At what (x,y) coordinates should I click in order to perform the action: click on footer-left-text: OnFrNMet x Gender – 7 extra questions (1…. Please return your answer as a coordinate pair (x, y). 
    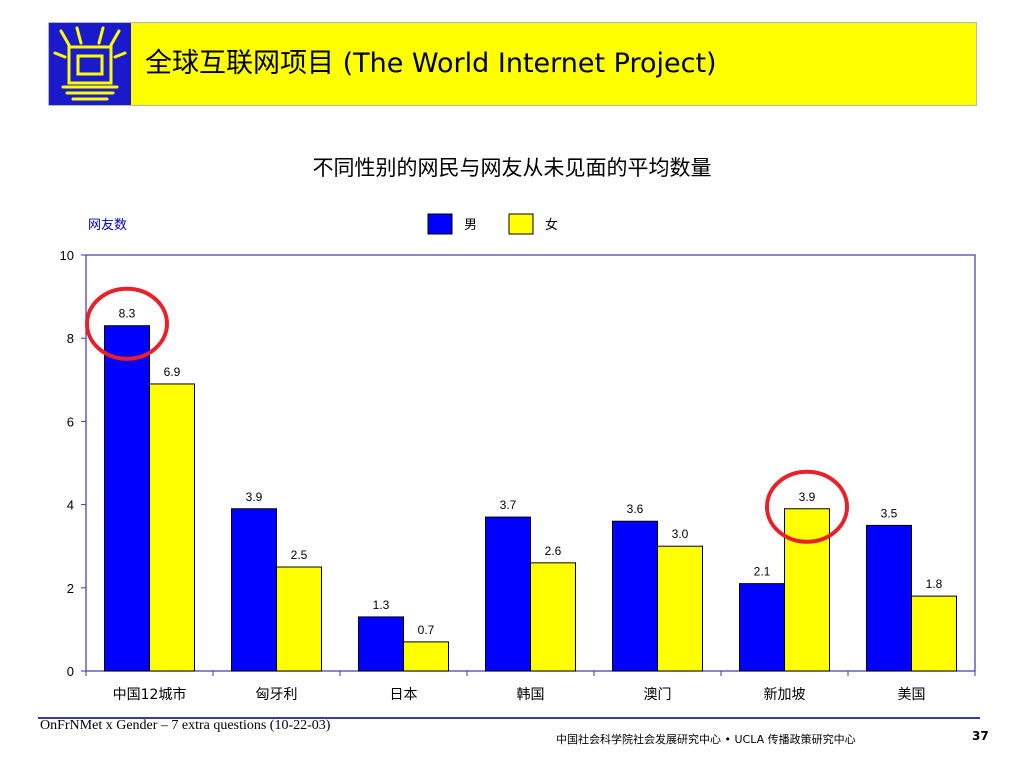
    Looking at the image, I should click on (185, 725).